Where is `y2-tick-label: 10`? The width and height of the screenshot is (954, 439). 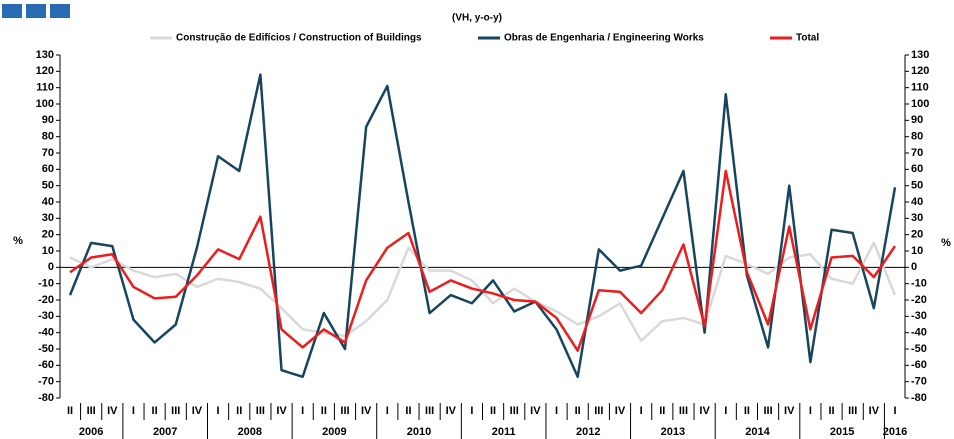 y2-tick-label: 10 is located at coordinates (917, 251).